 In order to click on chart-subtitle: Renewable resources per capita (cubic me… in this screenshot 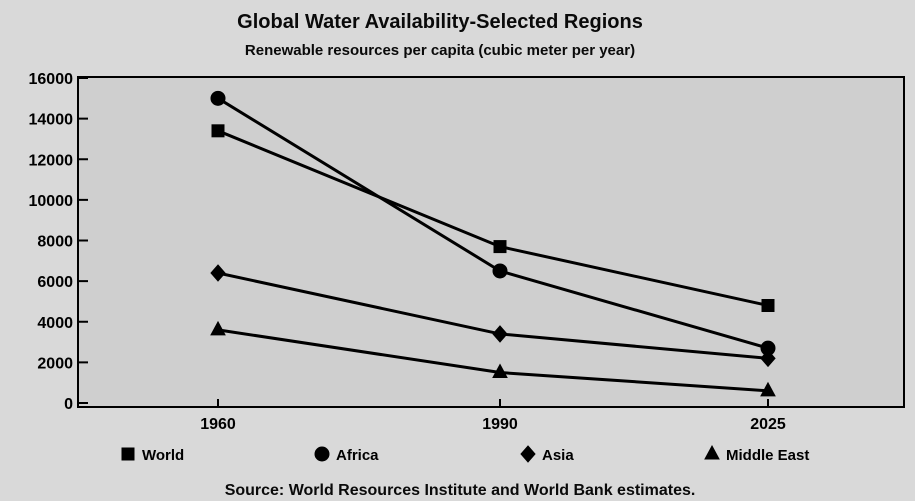, I will do `click(440, 50)`.